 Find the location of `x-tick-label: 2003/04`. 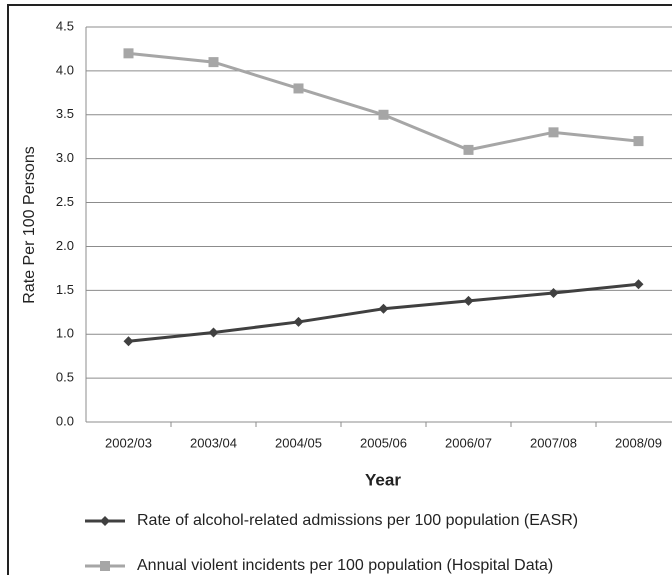

x-tick-label: 2003/04 is located at coordinates (213, 442).